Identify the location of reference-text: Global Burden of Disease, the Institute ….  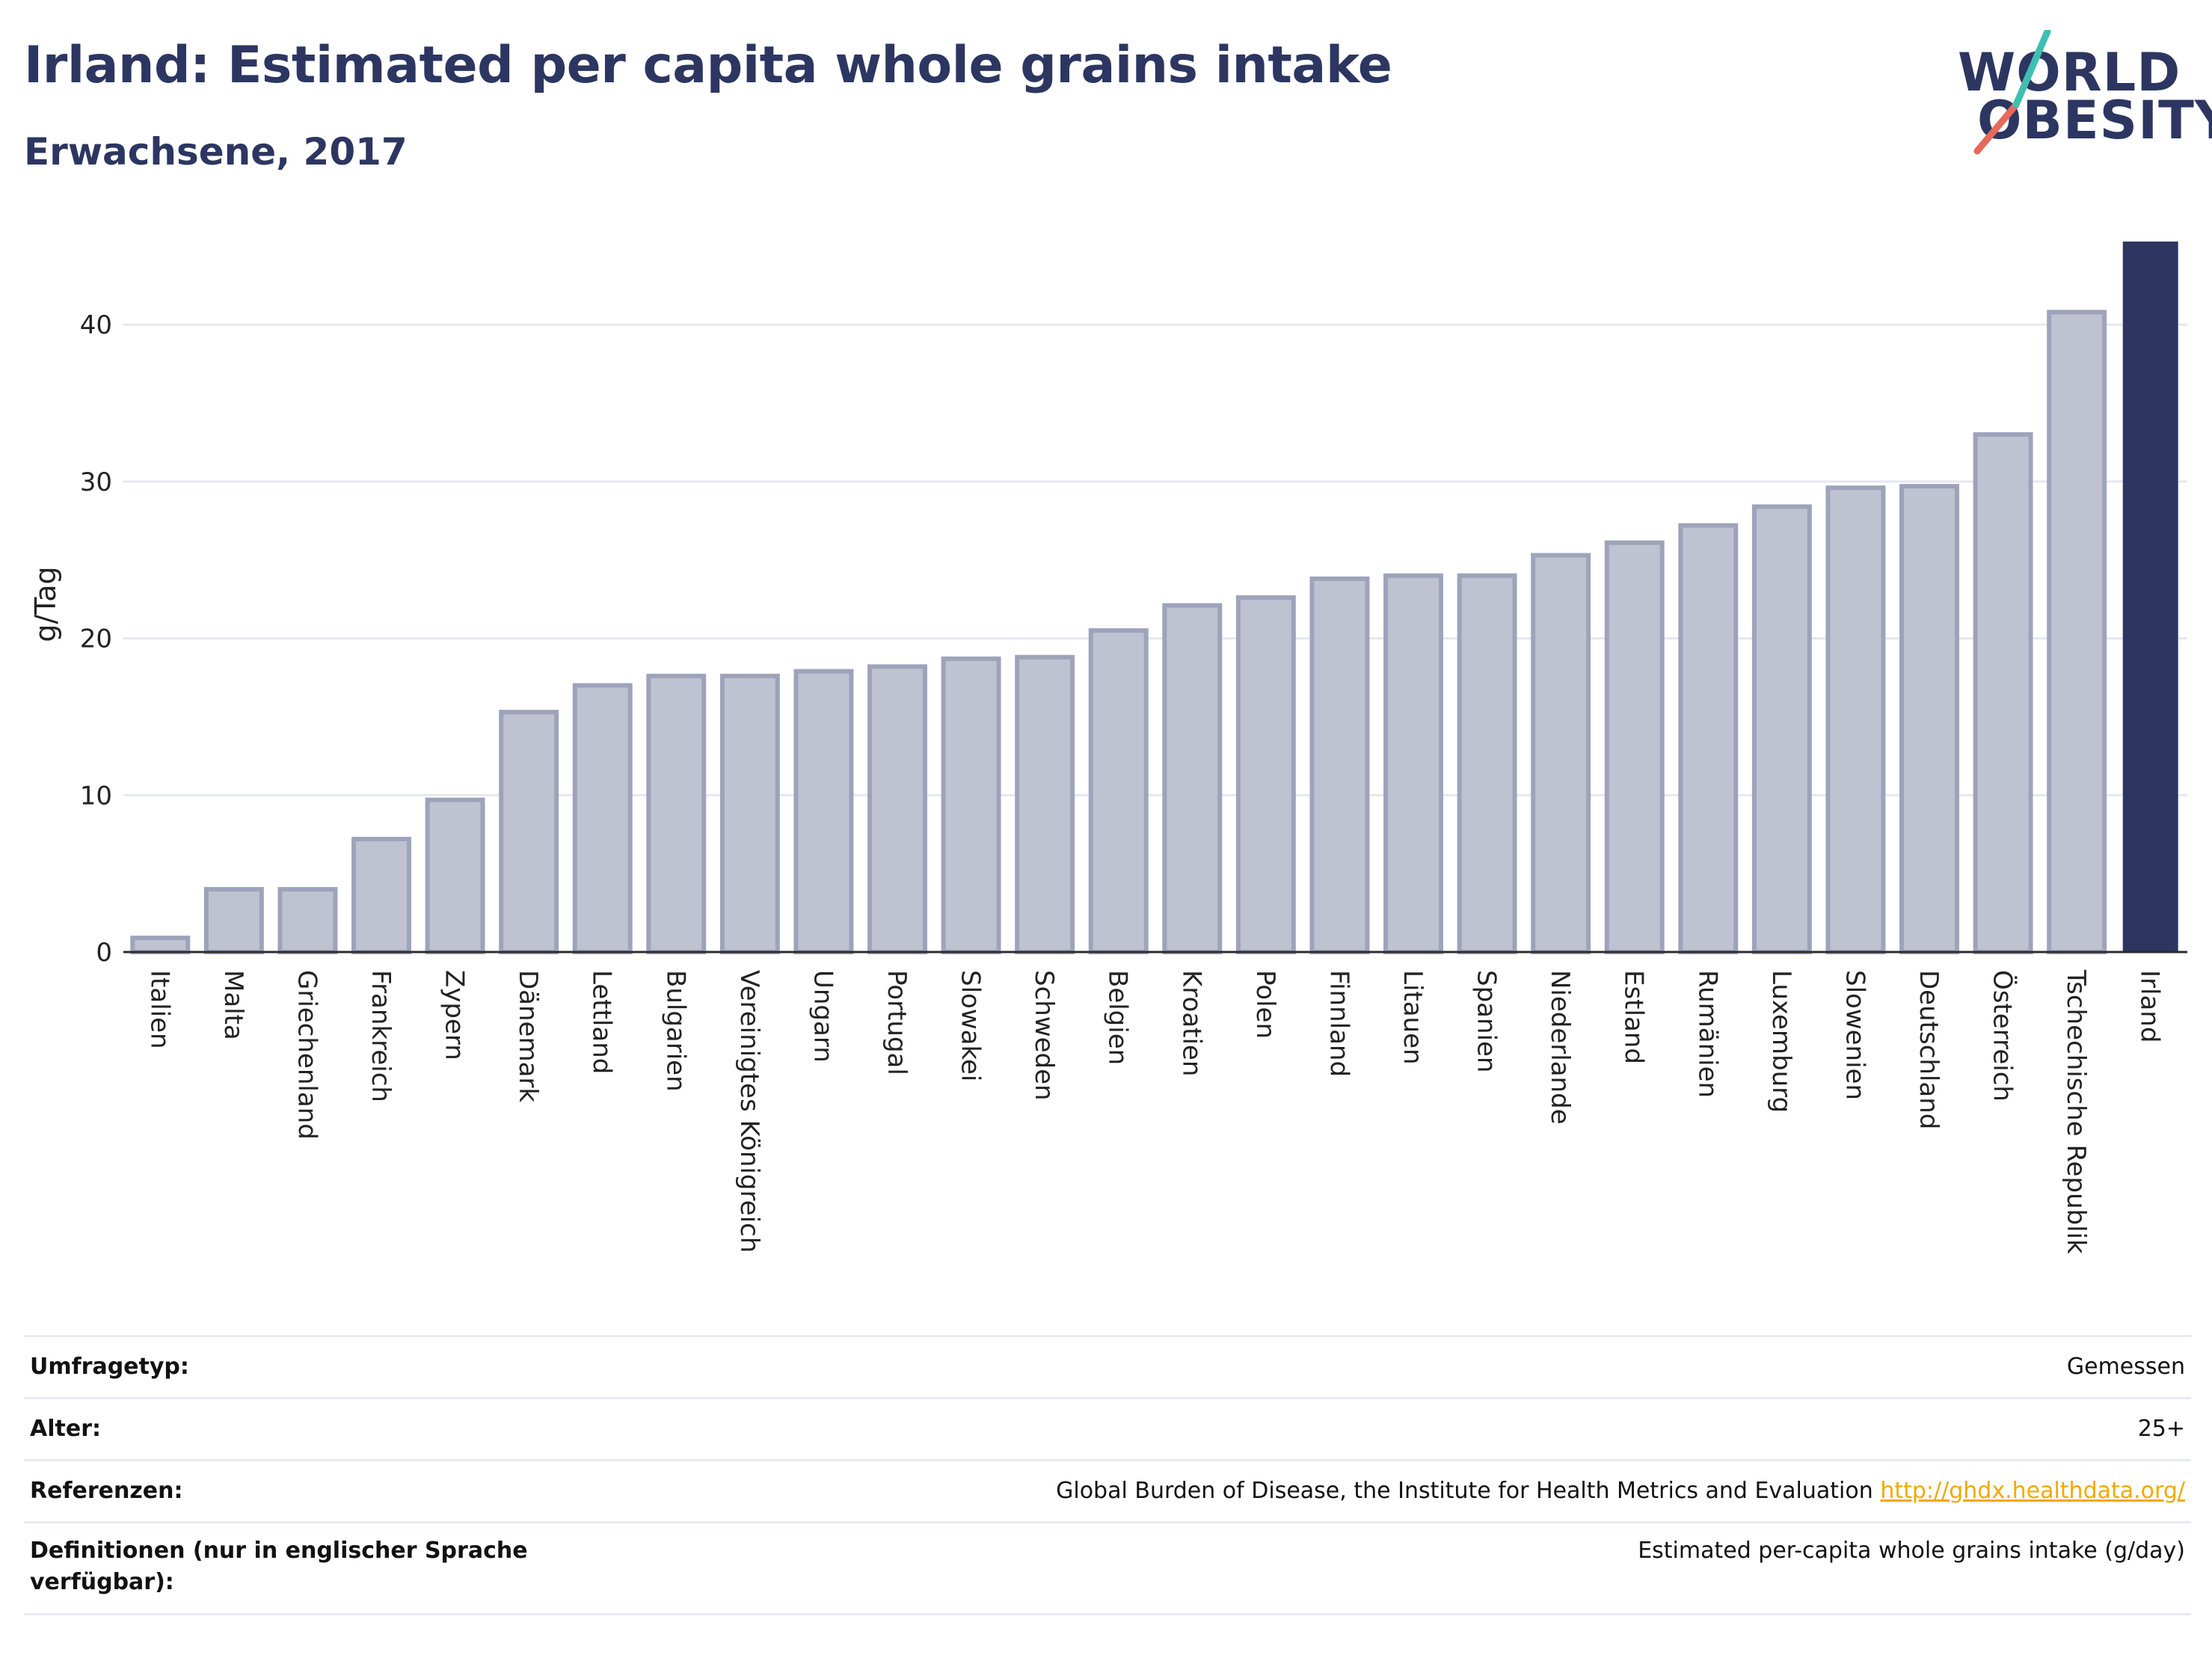
(1464, 1491).